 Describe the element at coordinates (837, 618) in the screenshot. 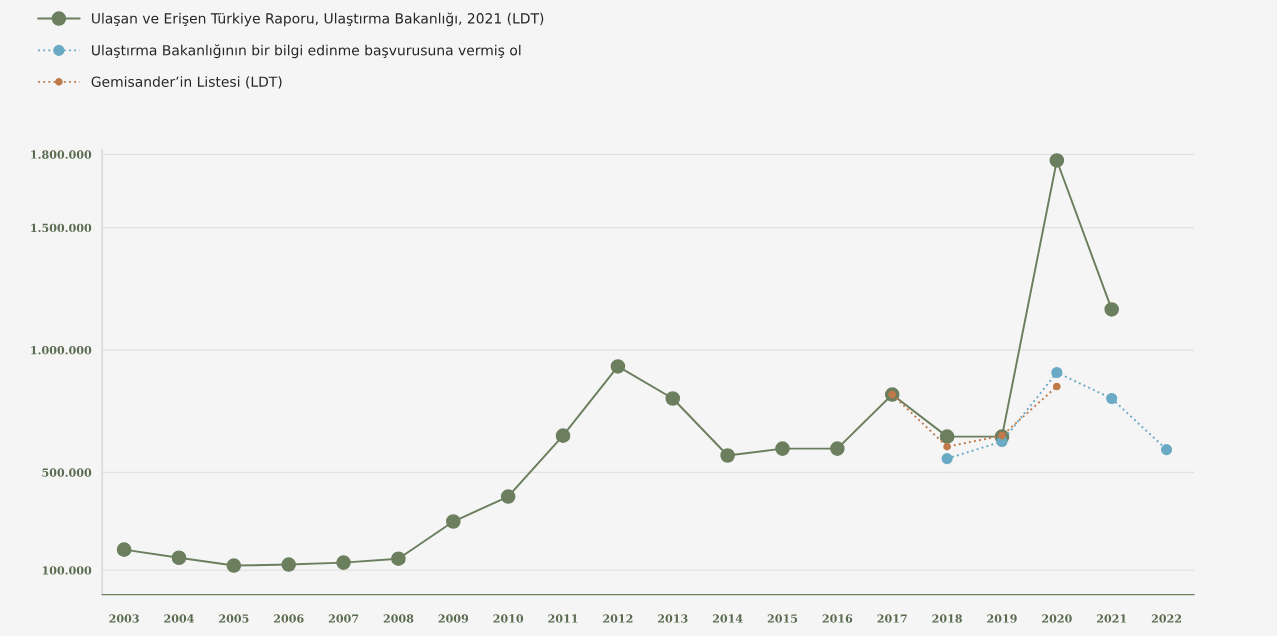

I see `x-tick-label: 2016` at that location.